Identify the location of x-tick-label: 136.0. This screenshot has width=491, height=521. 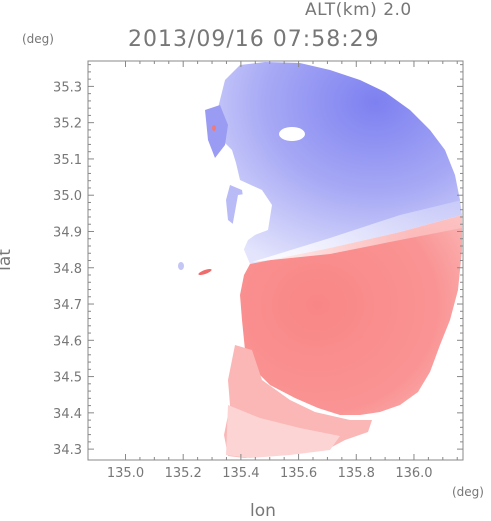
(413, 473).